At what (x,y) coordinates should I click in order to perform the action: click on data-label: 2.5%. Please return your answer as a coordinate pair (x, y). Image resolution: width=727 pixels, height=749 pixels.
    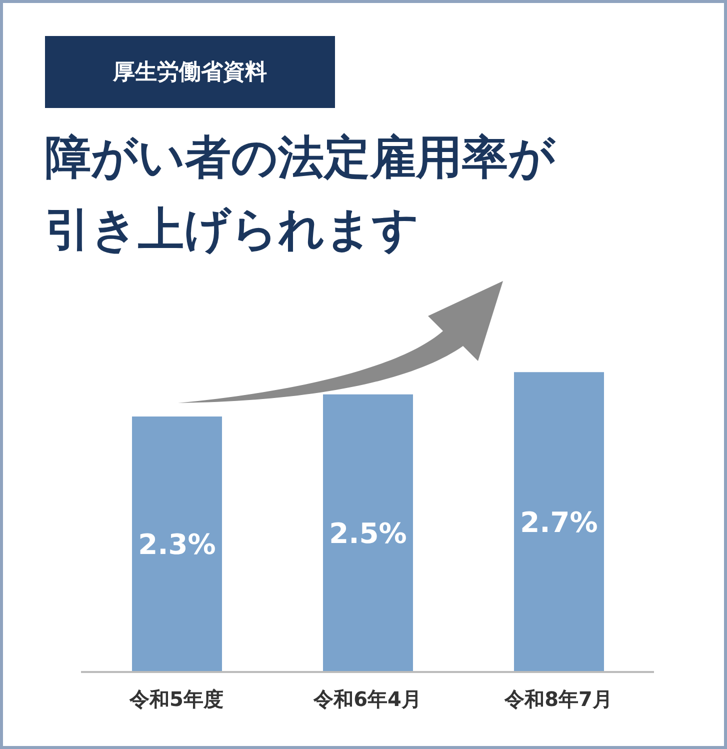
    Looking at the image, I should click on (368, 533).